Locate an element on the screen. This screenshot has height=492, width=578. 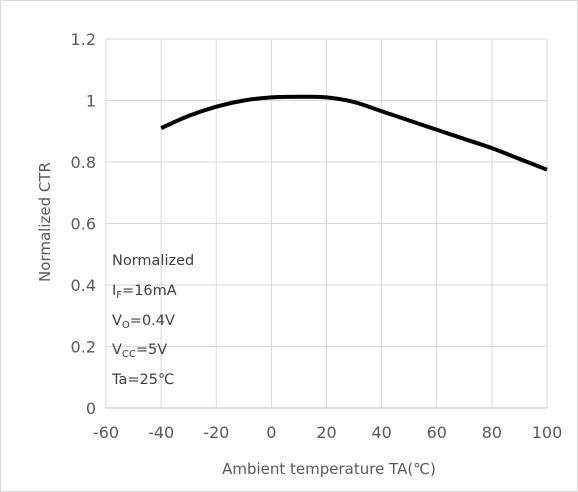
annotation-line-5: Ta=25℃ is located at coordinates (142, 380).